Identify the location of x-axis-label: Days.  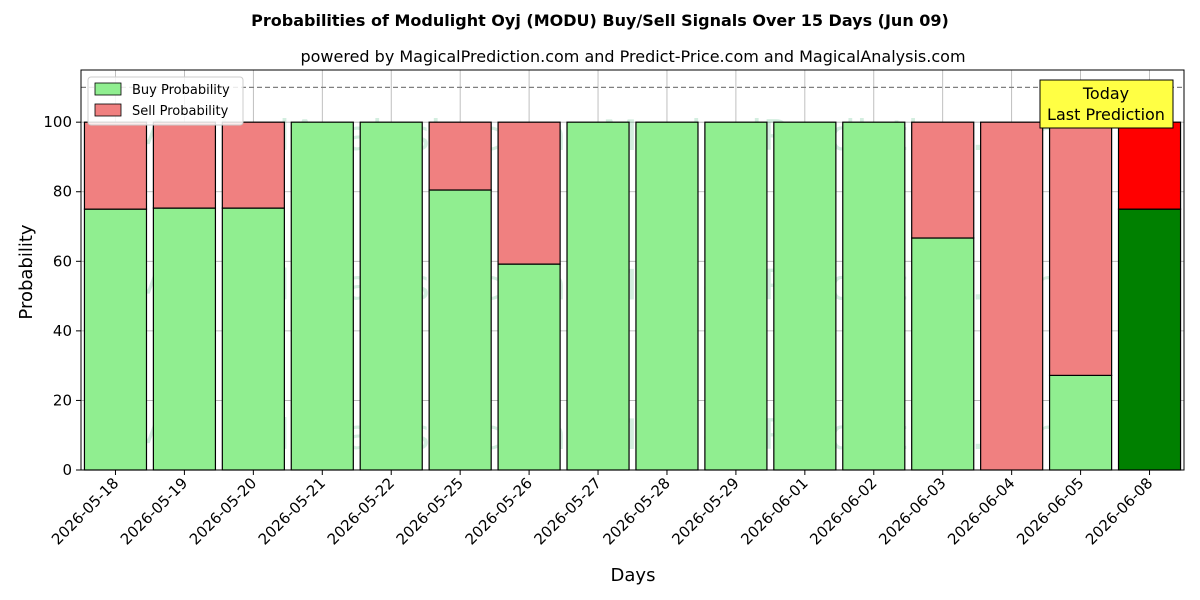
(633, 575).